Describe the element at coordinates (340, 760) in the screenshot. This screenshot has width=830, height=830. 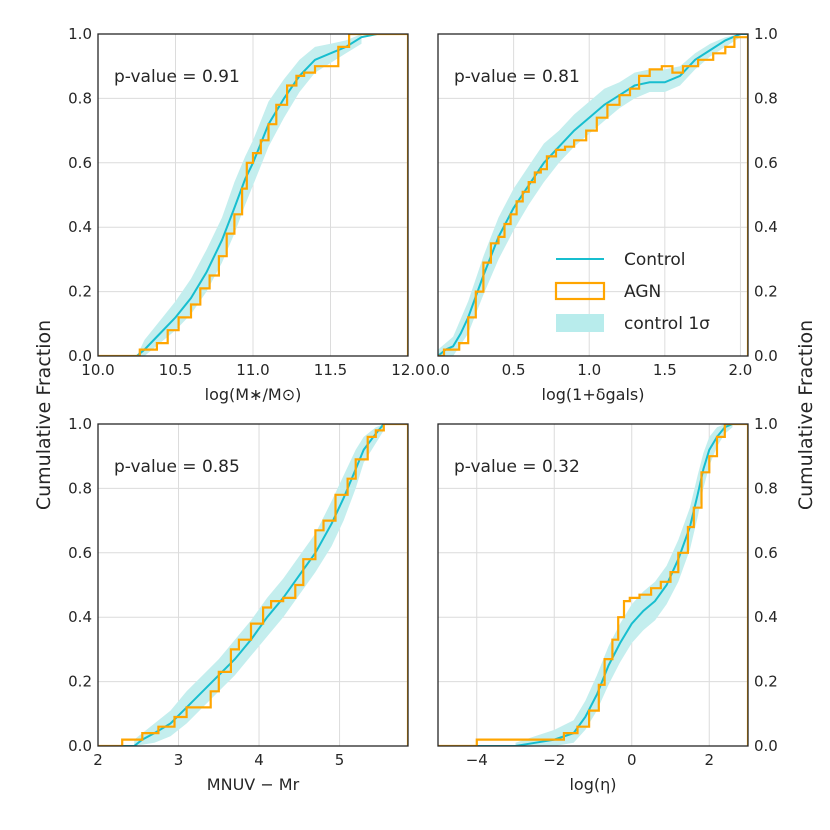
I see `x-tick-label: 5` at that location.